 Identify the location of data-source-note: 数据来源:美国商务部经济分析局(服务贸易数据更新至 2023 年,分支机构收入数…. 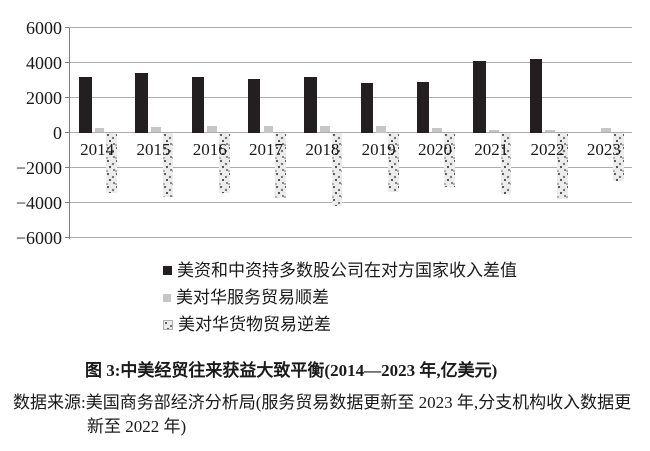
(330, 415).